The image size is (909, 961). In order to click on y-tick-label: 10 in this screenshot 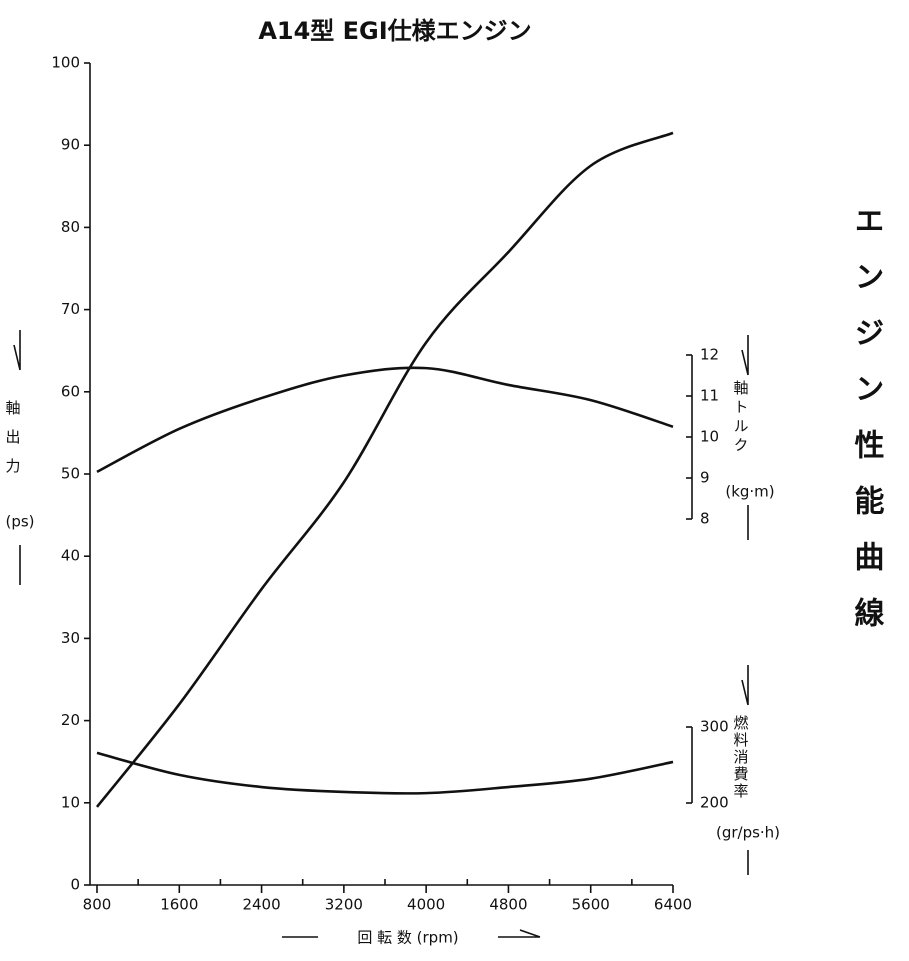, I will do `click(70, 802)`.